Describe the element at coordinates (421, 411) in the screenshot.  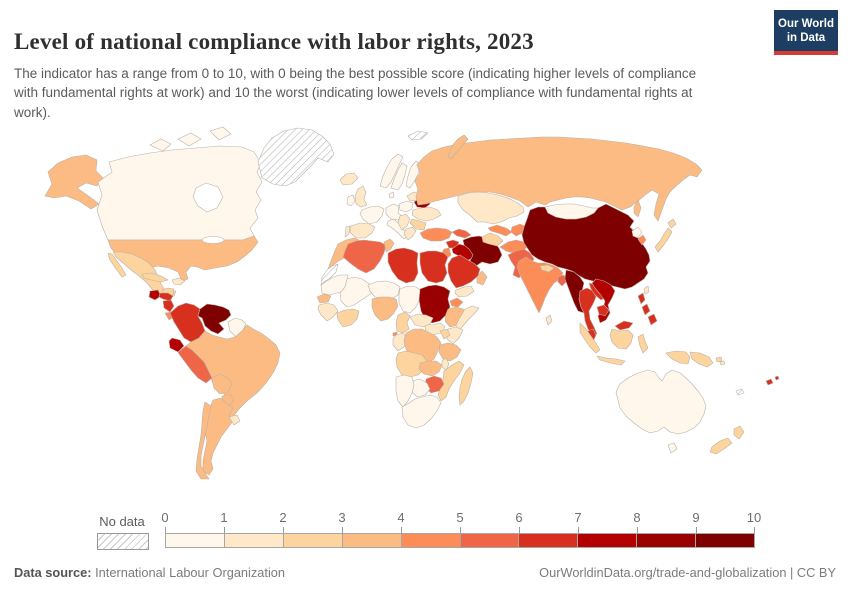
I see `country-south-africa` at that location.